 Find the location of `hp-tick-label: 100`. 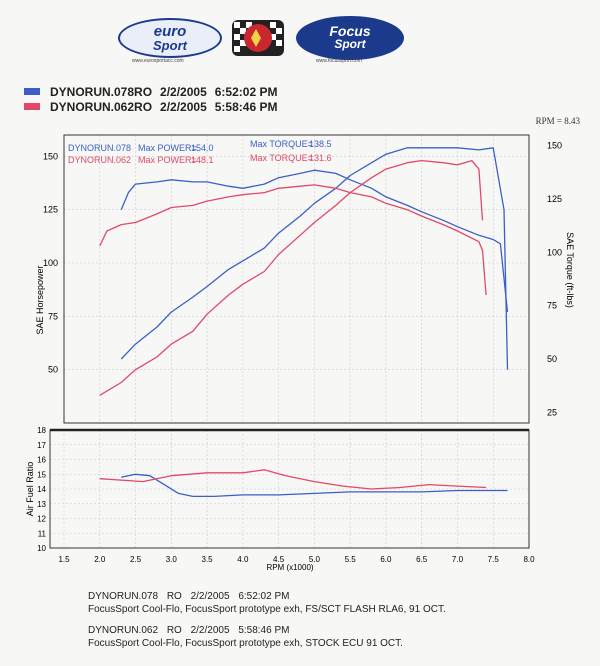

hp-tick-label: 100 is located at coordinates (50, 263).